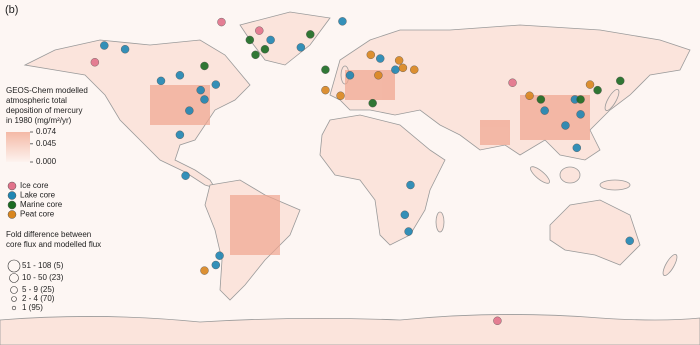  I want to click on australia, so click(595, 232).